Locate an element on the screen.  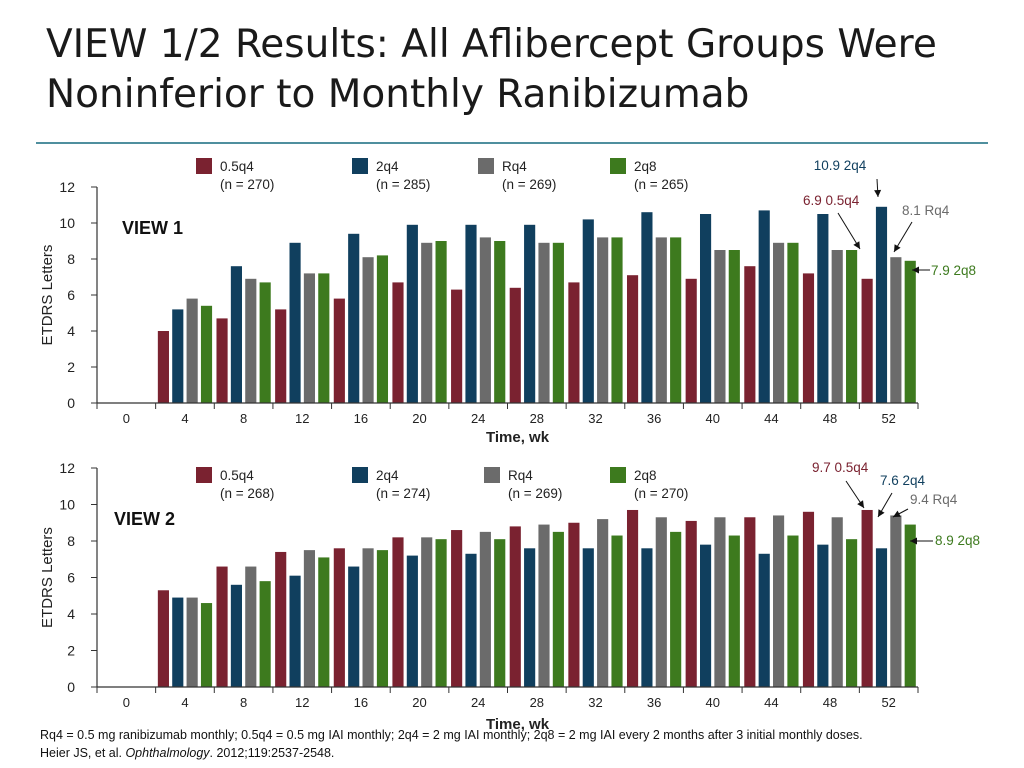
y-tick-label: 8 is located at coordinates (71, 541).